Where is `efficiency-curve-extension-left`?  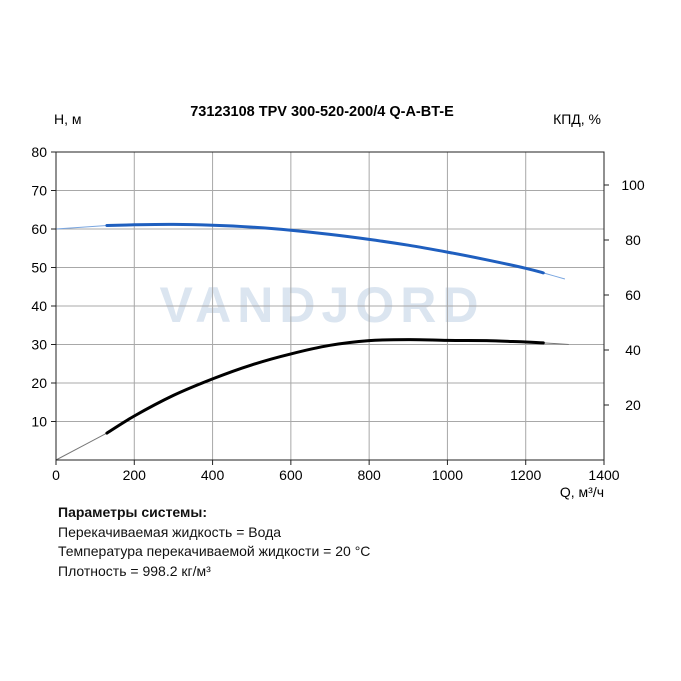 efficiency-curve-extension-left is located at coordinates (81, 446).